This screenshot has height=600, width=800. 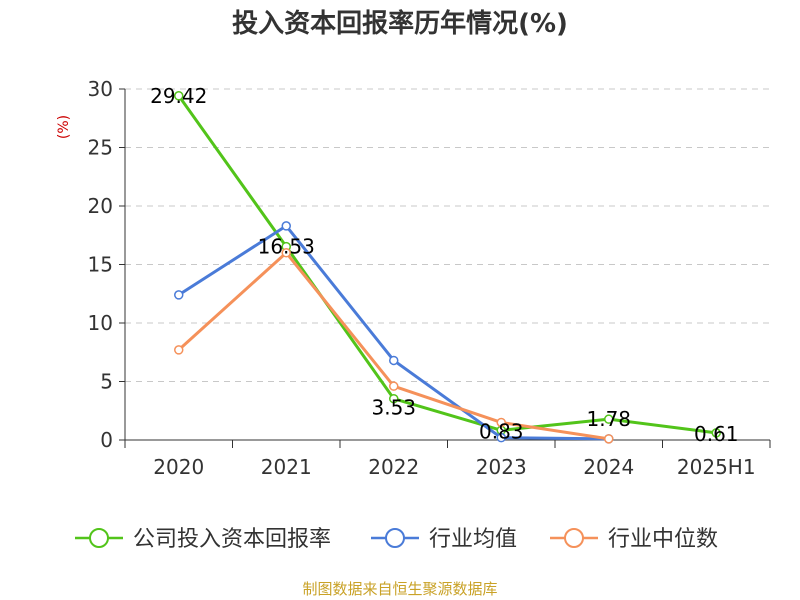 What do you see at coordinates (473, 539) in the screenshot?
I see `legend-label: 行业均值` at bounding box center [473, 539].